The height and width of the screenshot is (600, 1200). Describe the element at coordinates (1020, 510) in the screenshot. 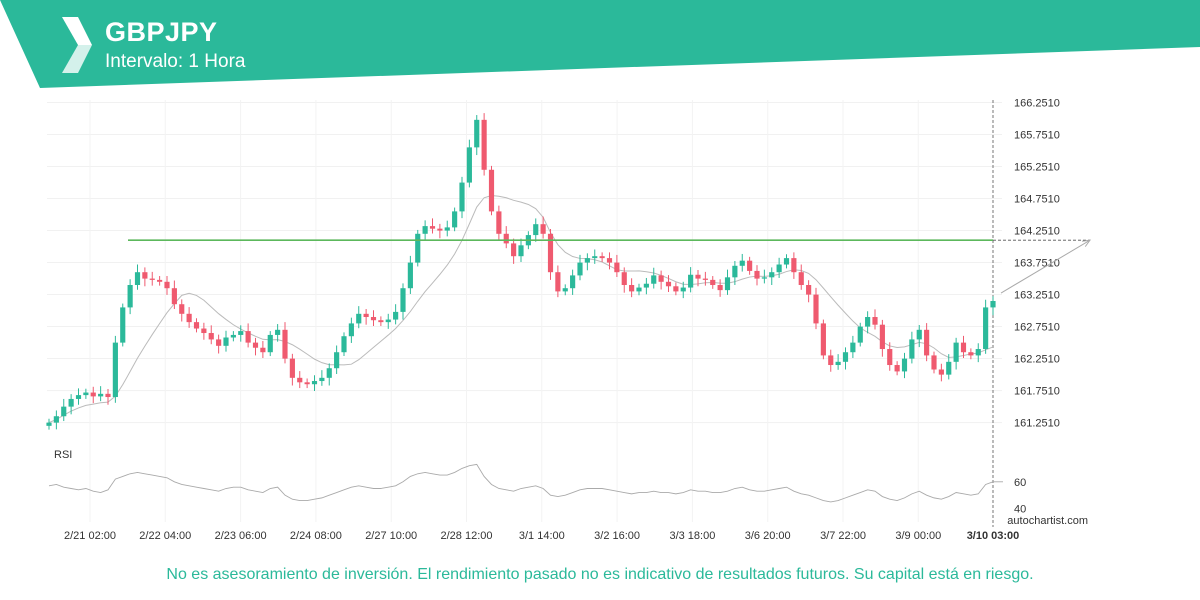

I see `rsi-tick-label: 40` at that location.